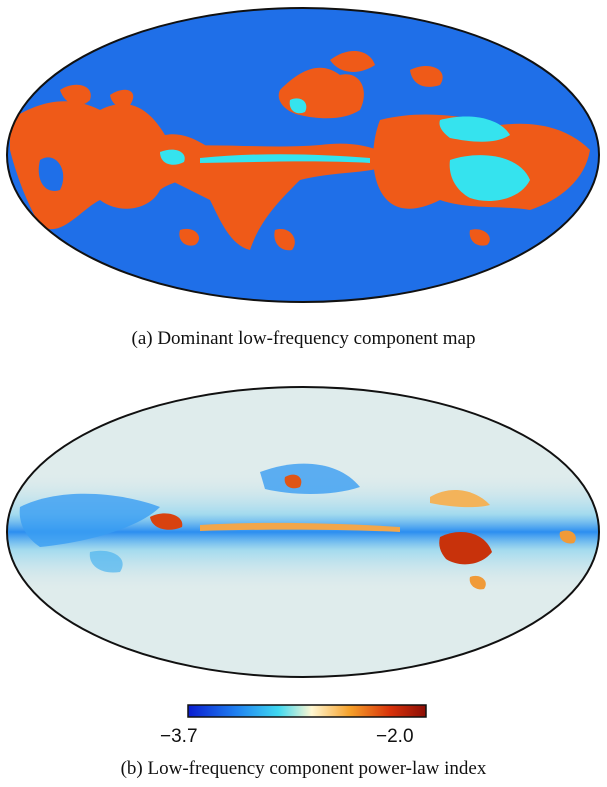 The image size is (607, 787). What do you see at coordinates (395, 736) in the screenshot?
I see `colorbar-max-label: −2.0` at bounding box center [395, 736].